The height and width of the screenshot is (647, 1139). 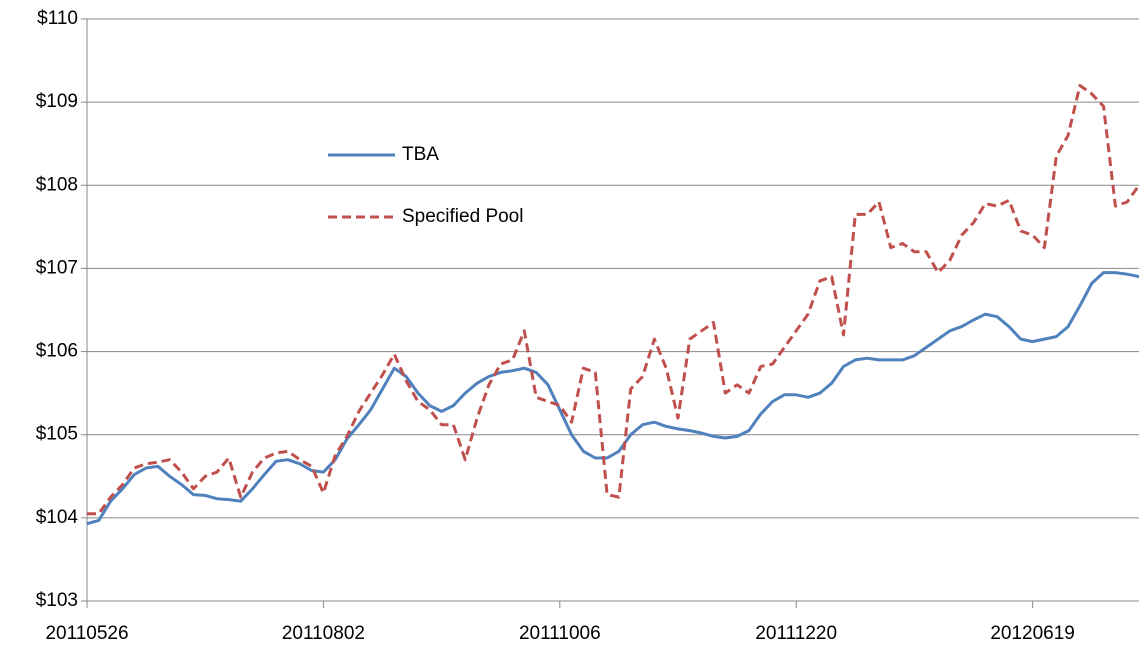 I want to click on y-tick-label: $106, so click(x=57, y=351).